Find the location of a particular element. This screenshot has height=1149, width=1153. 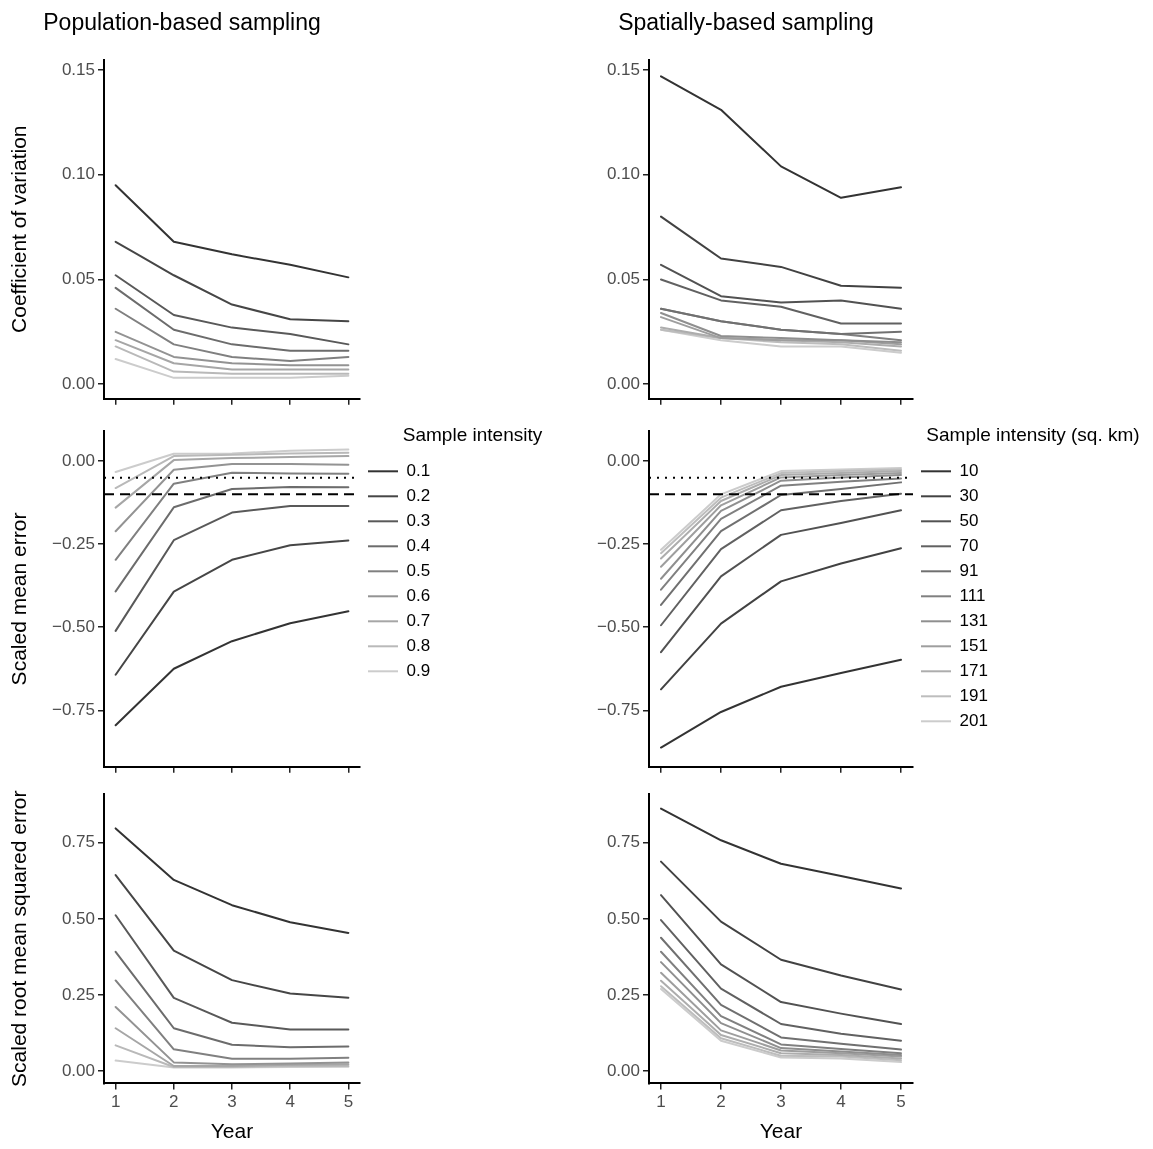

legend-label: 0.7 is located at coordinates (418, 620).